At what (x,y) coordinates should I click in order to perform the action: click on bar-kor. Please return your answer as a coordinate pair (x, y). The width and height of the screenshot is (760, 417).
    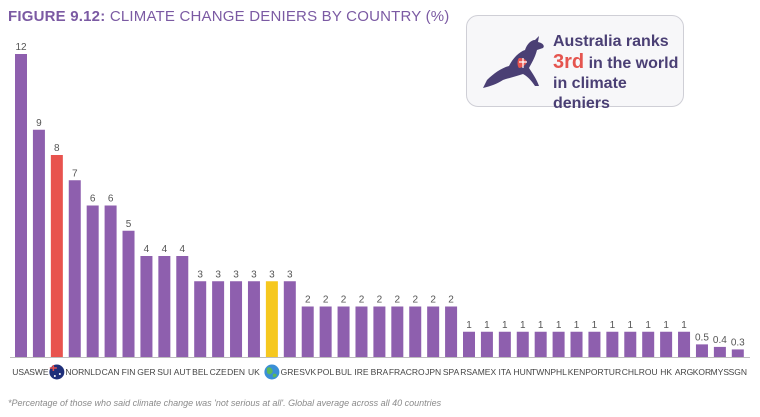
    Looking at the image, I should click on (701, 350).